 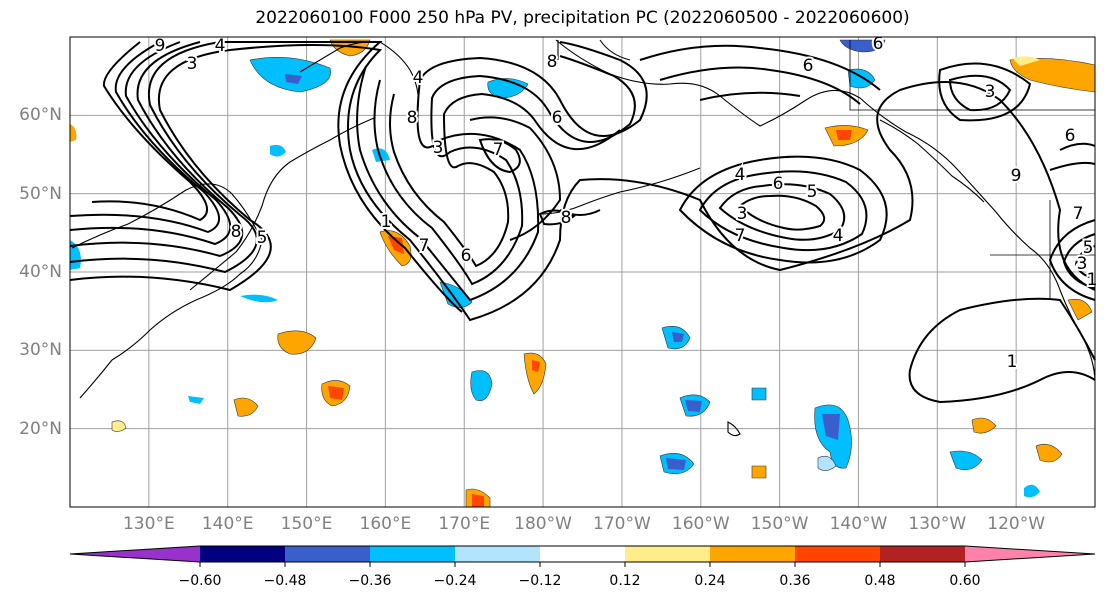 I want to click on coastline-japan-kuril, so click(x=282, y=204).